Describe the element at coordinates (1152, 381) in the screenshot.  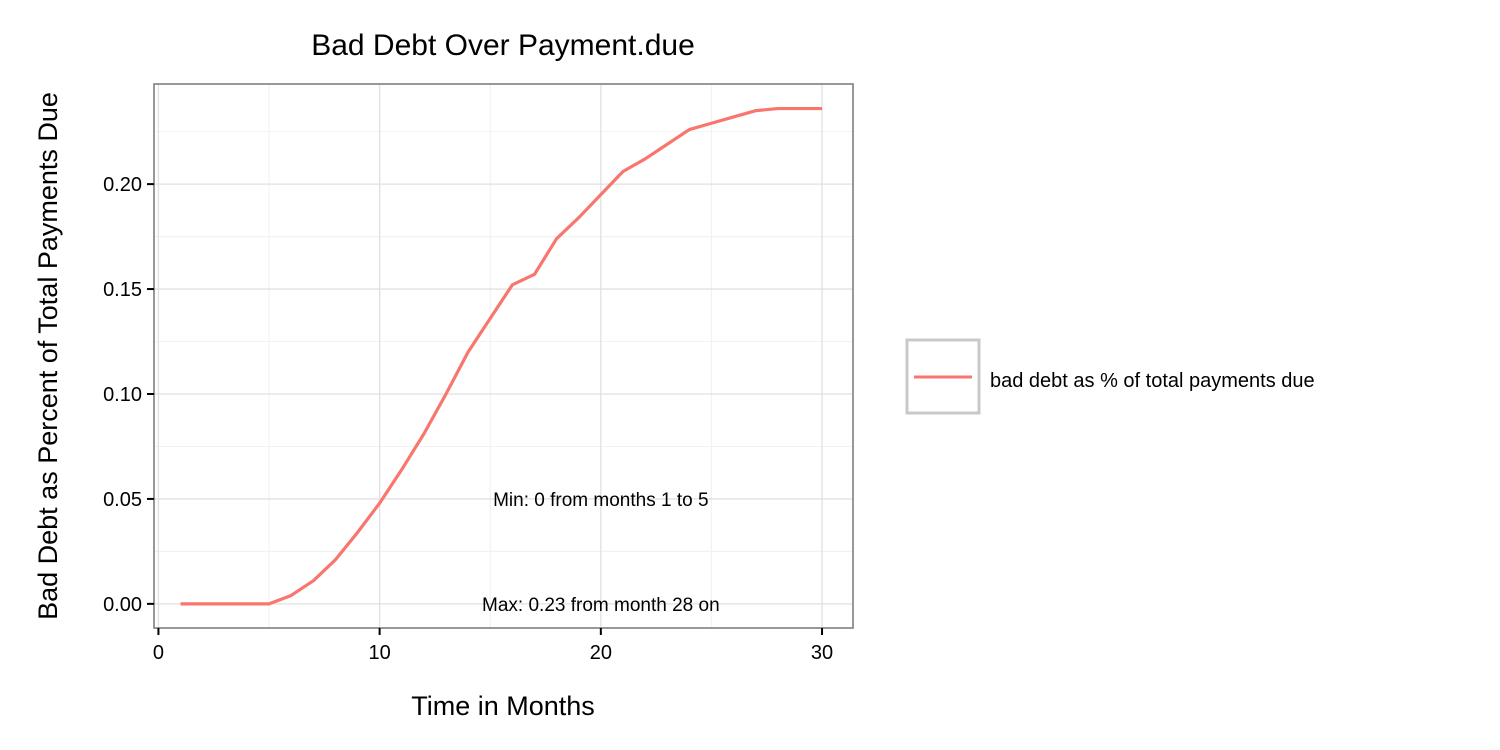
I see `legend-label: bad debt as % of total payments due` at that location.